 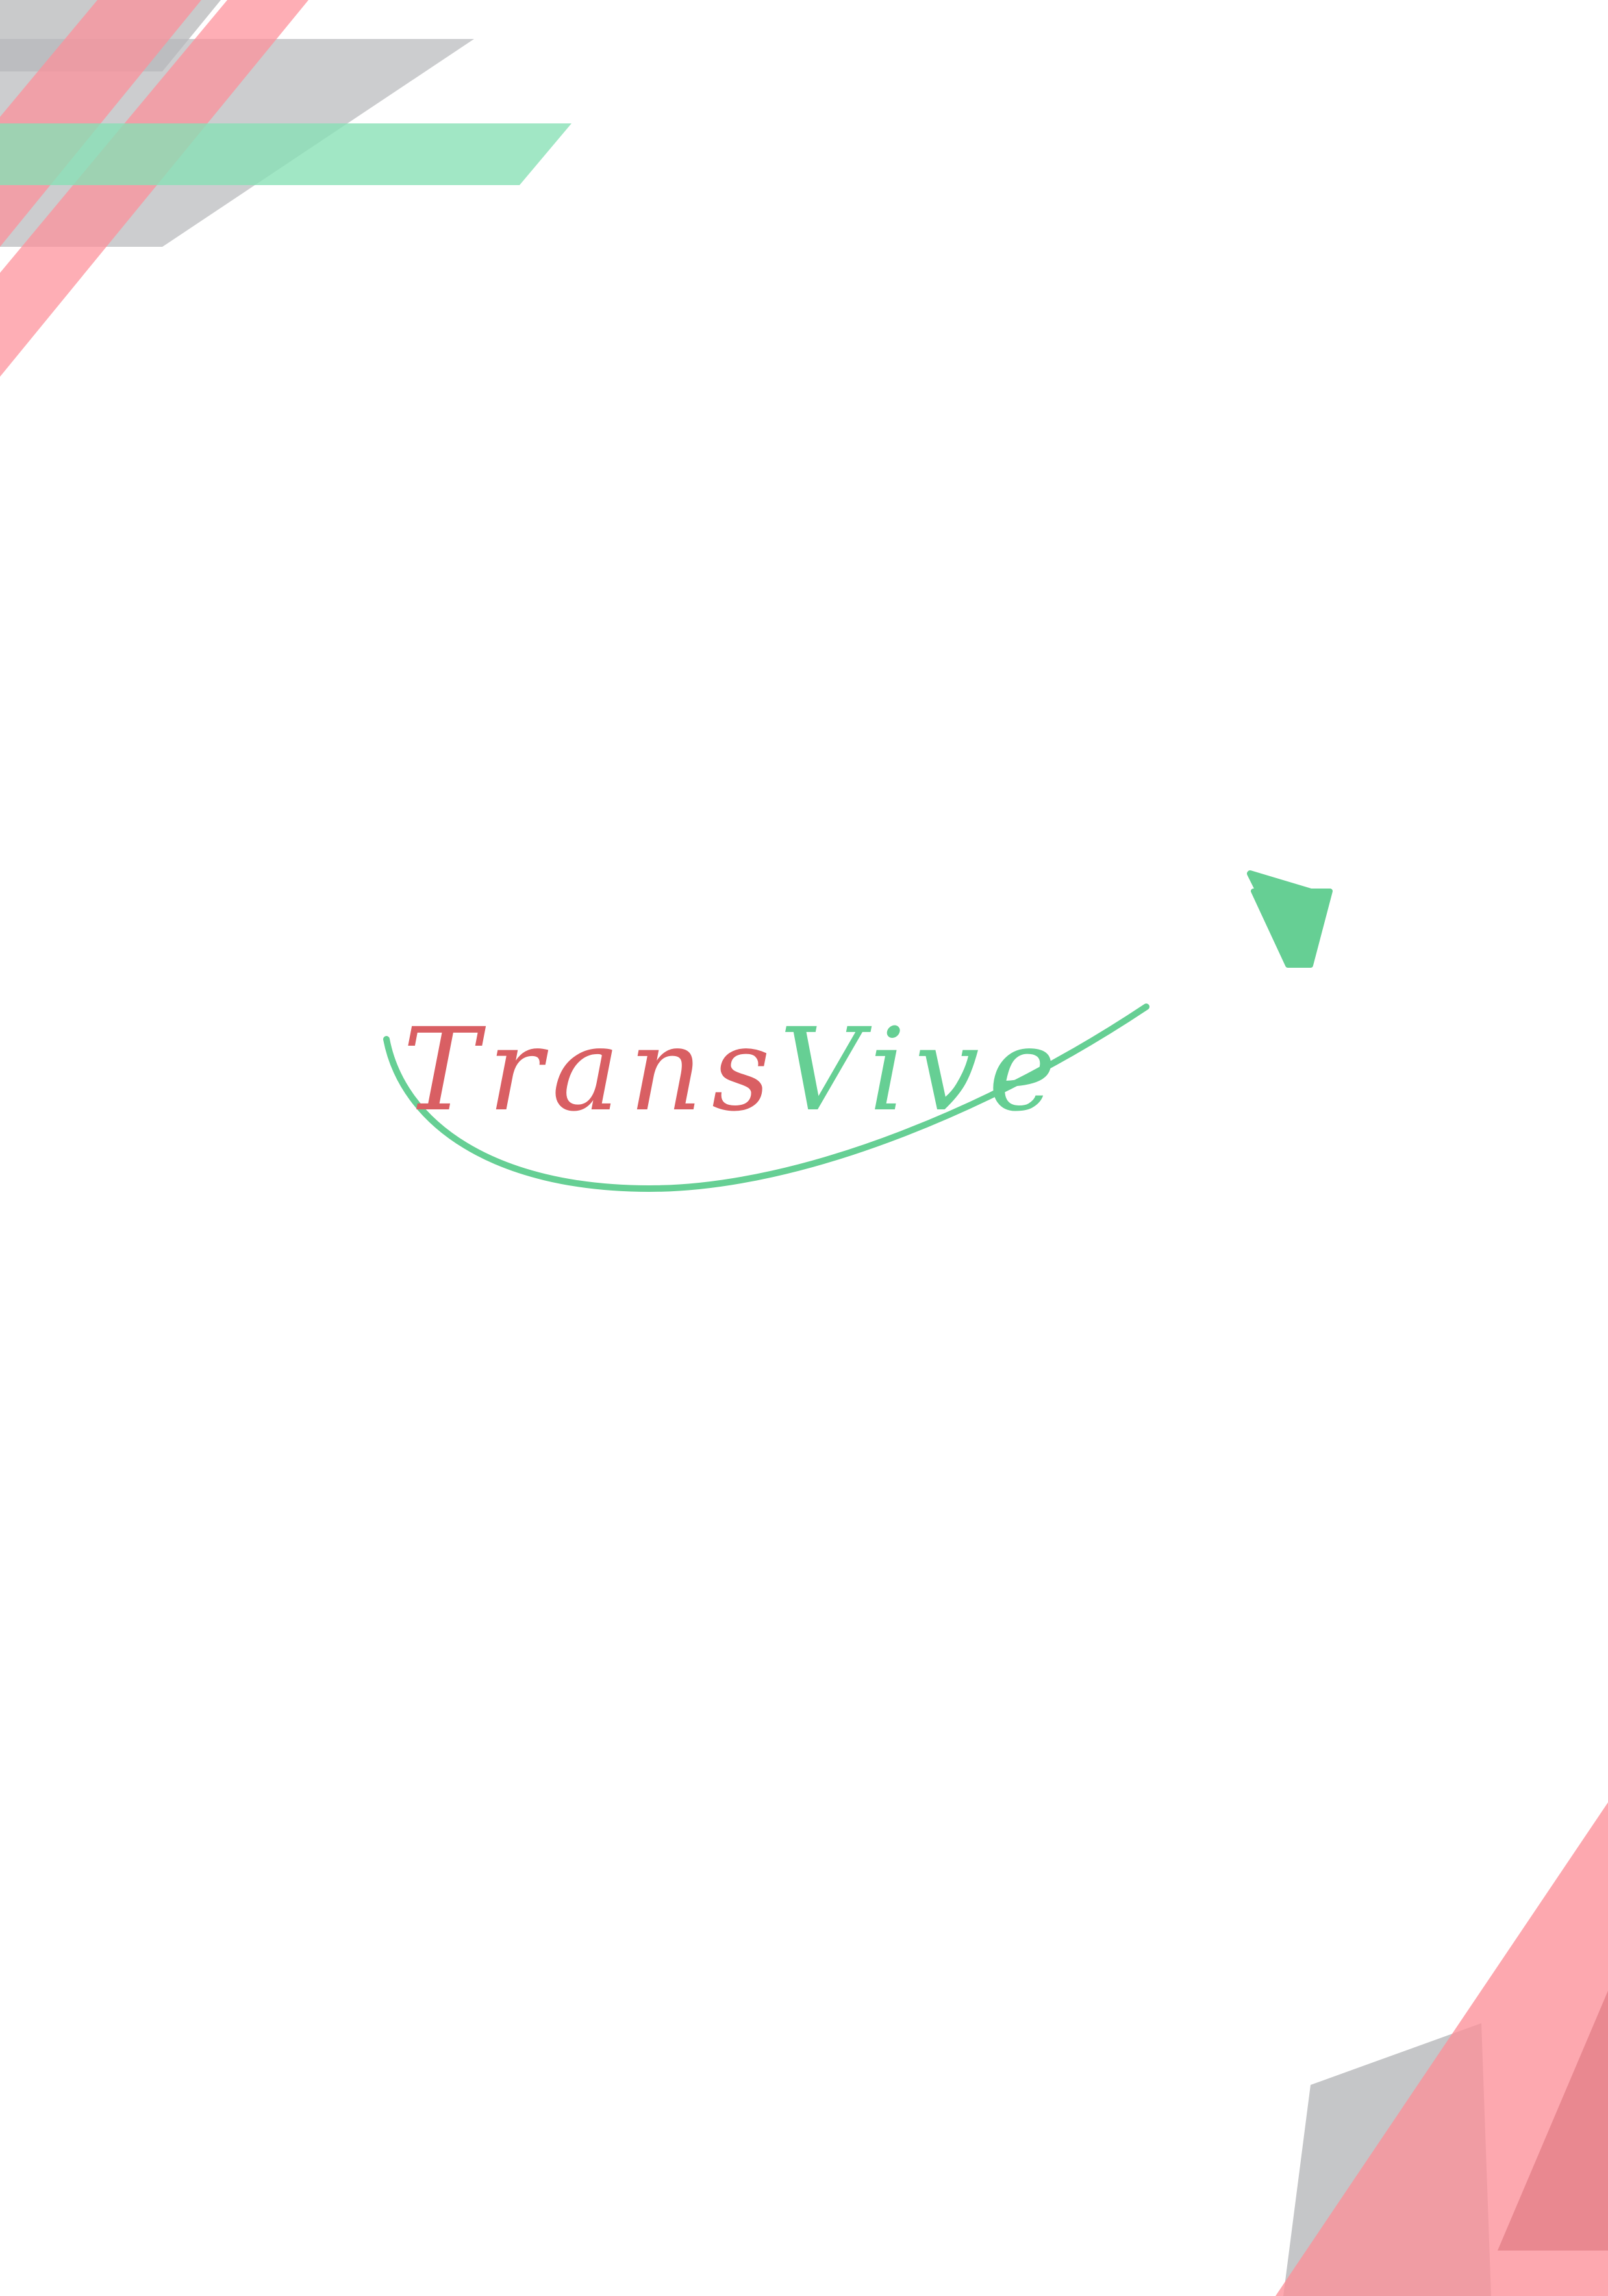 I want to click on green-stripe, so click(x=286, y=154).